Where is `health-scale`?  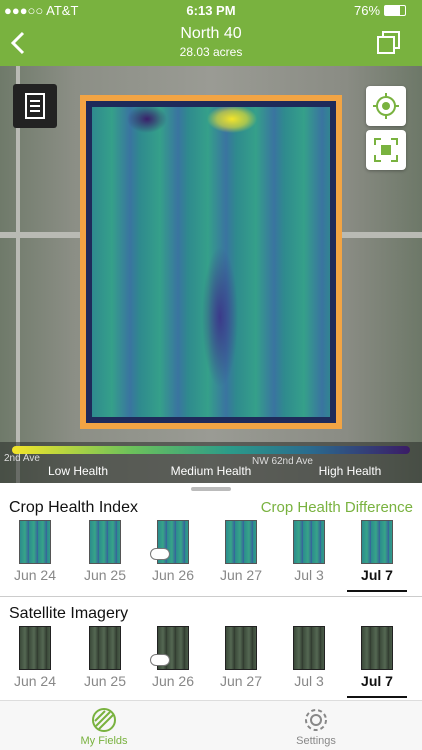
health-scale is located at coordinates (211, 450).